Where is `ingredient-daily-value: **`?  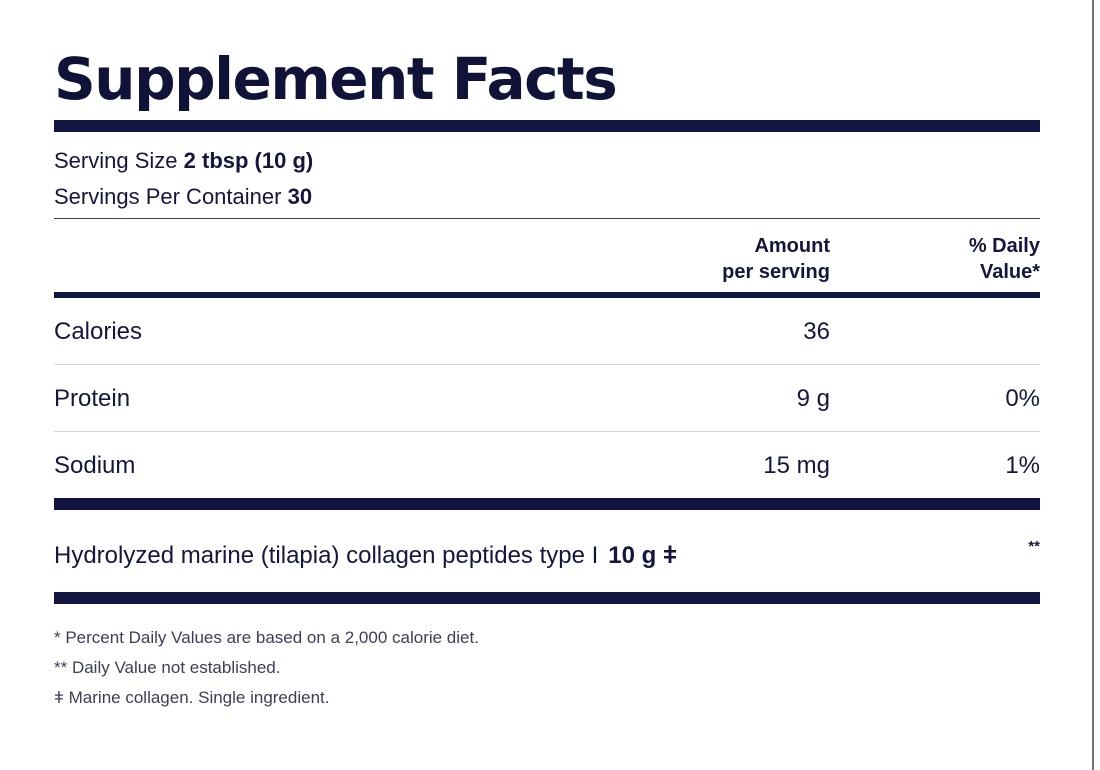
ingredient-daily-value: ** is located at coordinates (1034, 546).